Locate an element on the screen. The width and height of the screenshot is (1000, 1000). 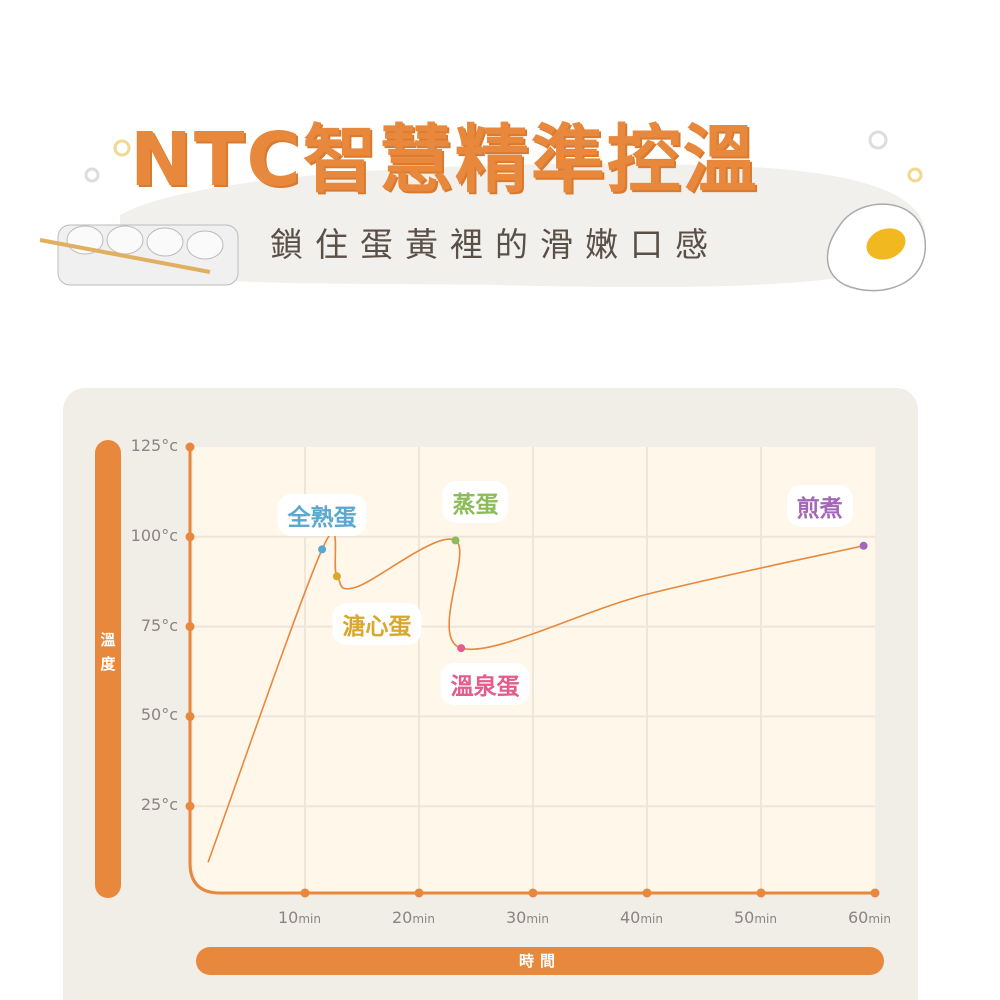
y-tick-label: 50°c is located at coordinates (159, 715).